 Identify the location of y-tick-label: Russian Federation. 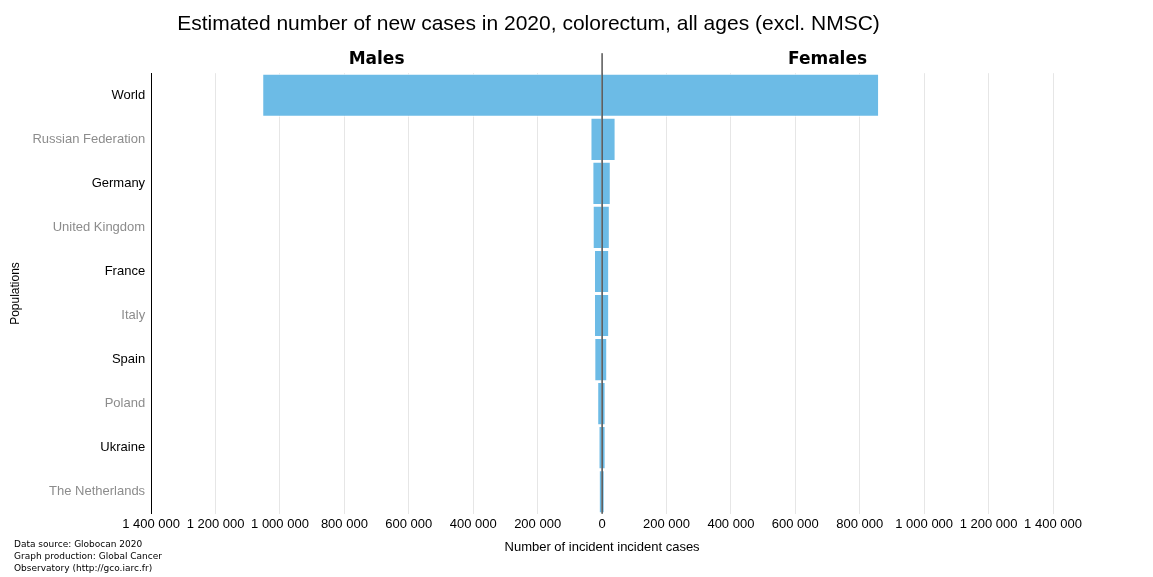
(89, 138).